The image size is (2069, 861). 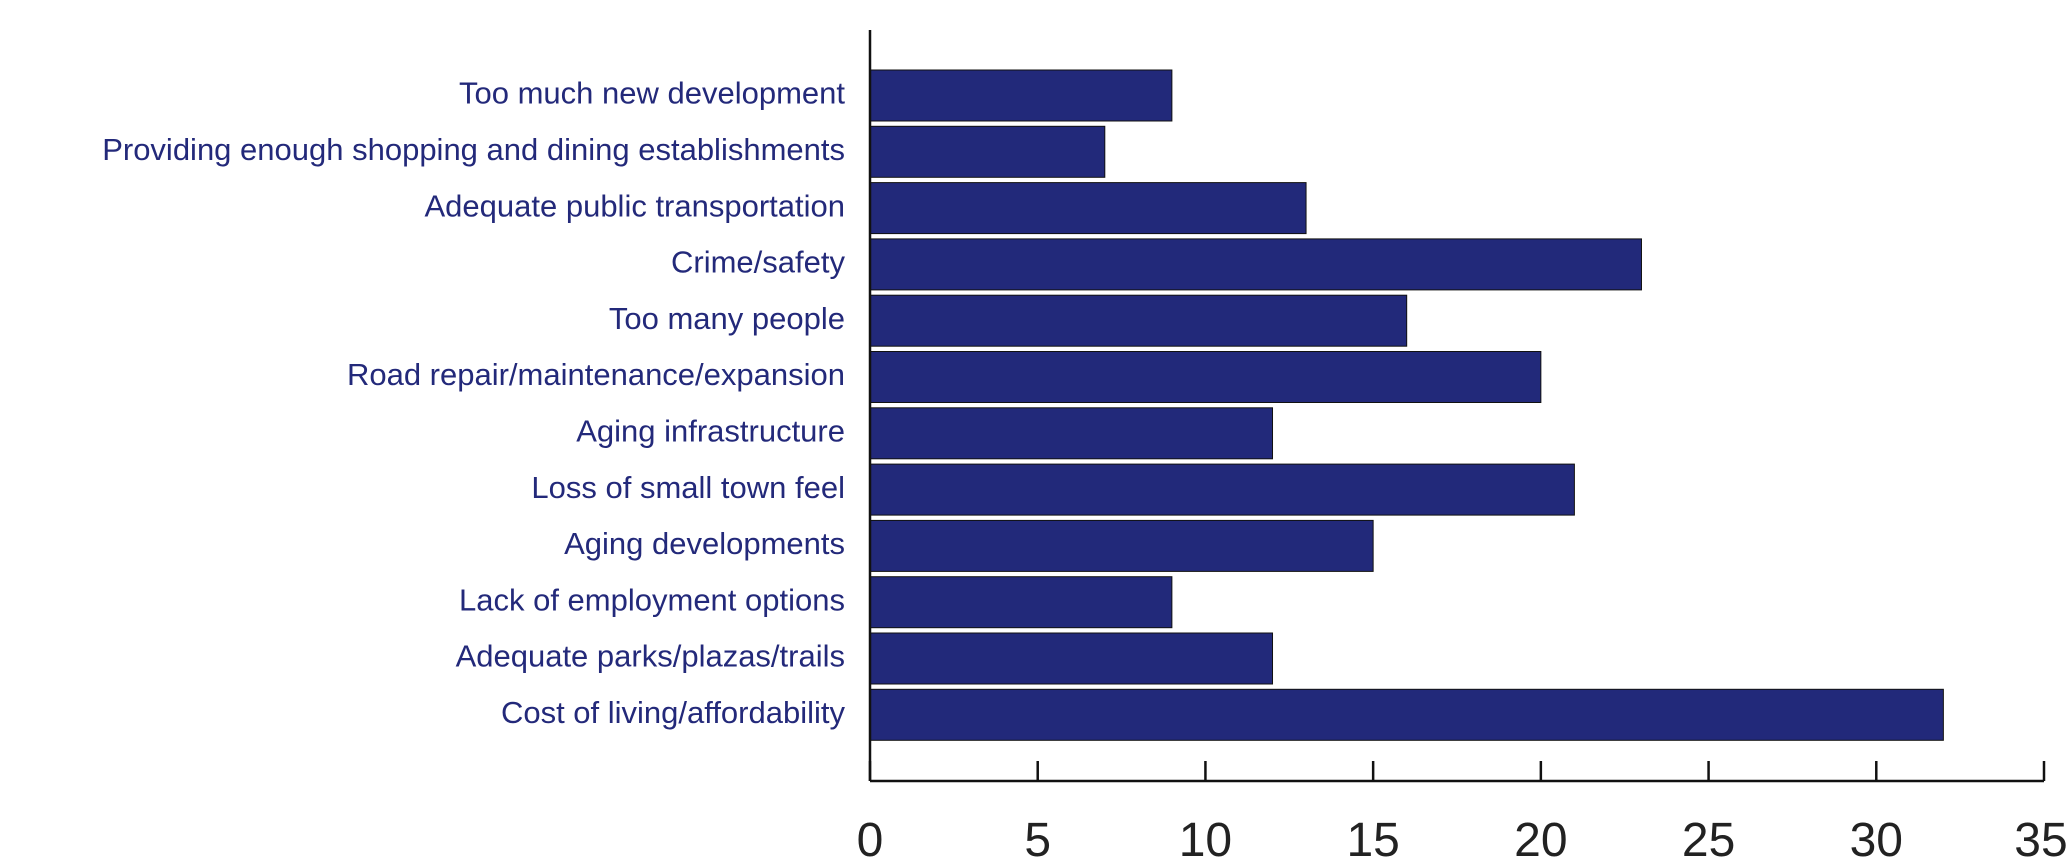 I want to click on category-label: Lack of employment options, so click(x=652, y=599).